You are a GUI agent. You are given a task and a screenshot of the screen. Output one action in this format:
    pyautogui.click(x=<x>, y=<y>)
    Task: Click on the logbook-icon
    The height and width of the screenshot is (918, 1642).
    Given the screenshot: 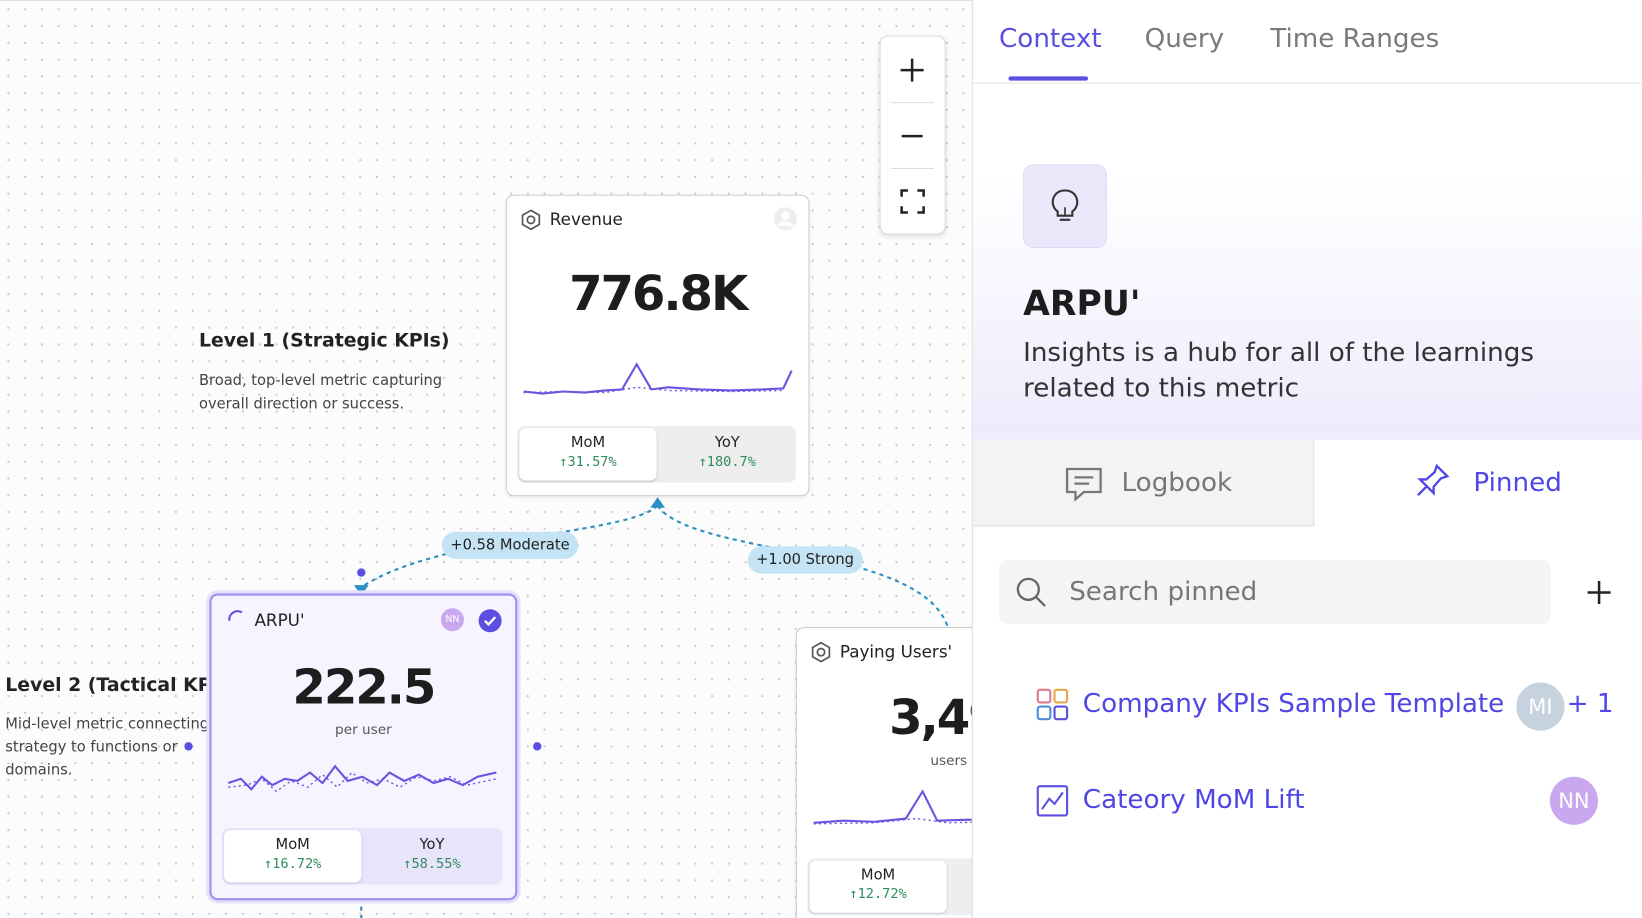 What is the action you would take?
    pyautogui.click(x=1083, y=484)
    